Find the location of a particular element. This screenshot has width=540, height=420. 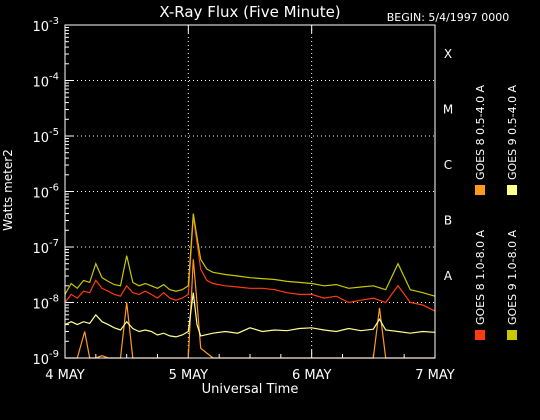

legend-label-3: GOES 9 0.5-4.0 A is located at coordinates (512, 132).